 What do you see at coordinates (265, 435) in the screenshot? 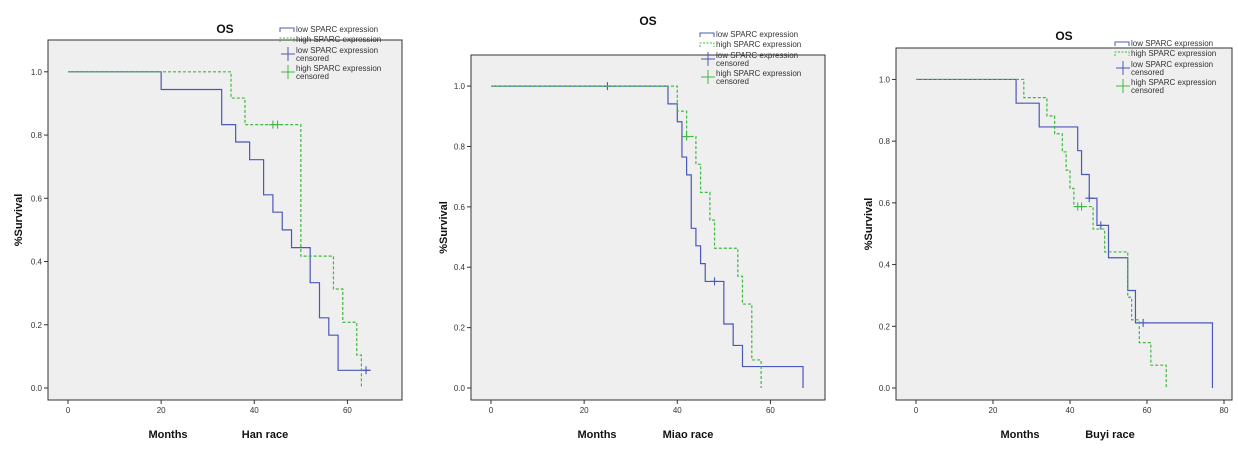
I see `chart-caption: Han race` at bounding box center [265, 435].